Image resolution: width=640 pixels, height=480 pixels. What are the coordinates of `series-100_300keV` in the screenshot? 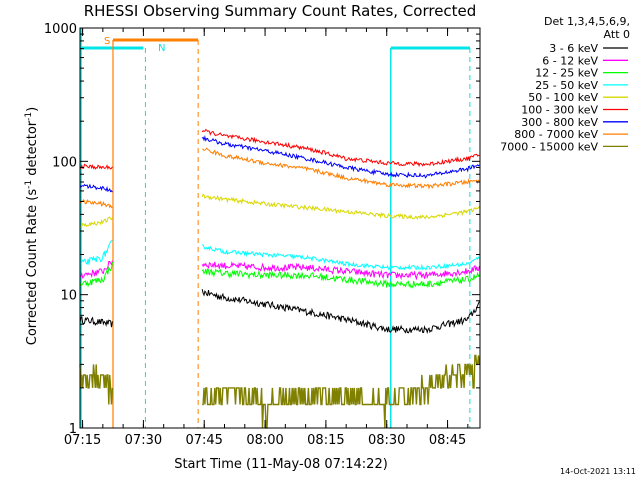 It's located at (279, 149).